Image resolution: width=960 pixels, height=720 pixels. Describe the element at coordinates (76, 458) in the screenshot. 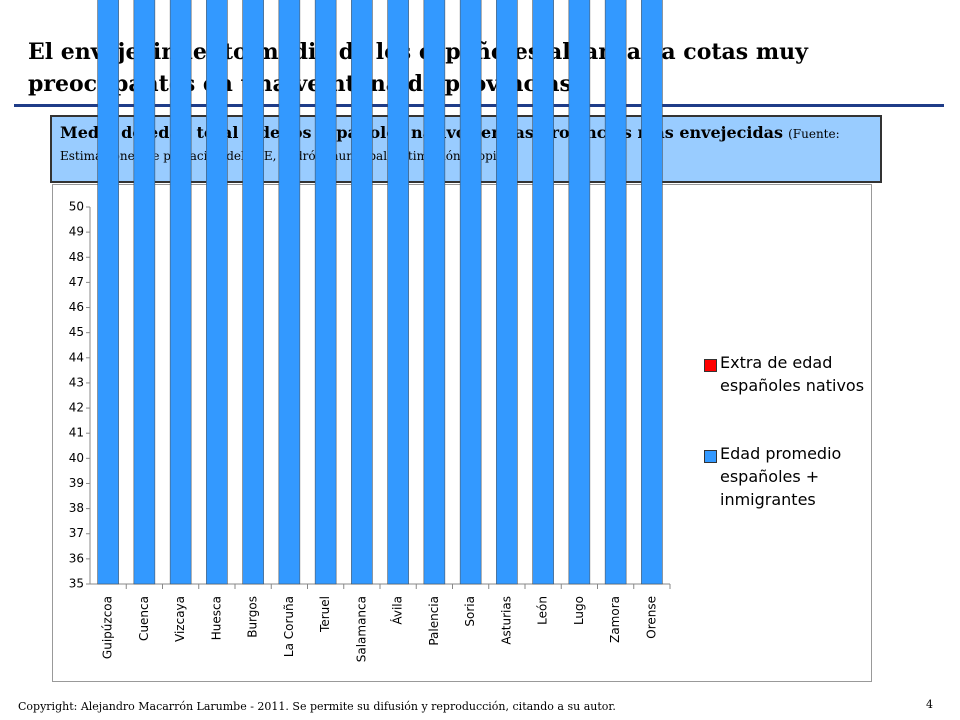

I see `y-tick-label: 40` at that location.